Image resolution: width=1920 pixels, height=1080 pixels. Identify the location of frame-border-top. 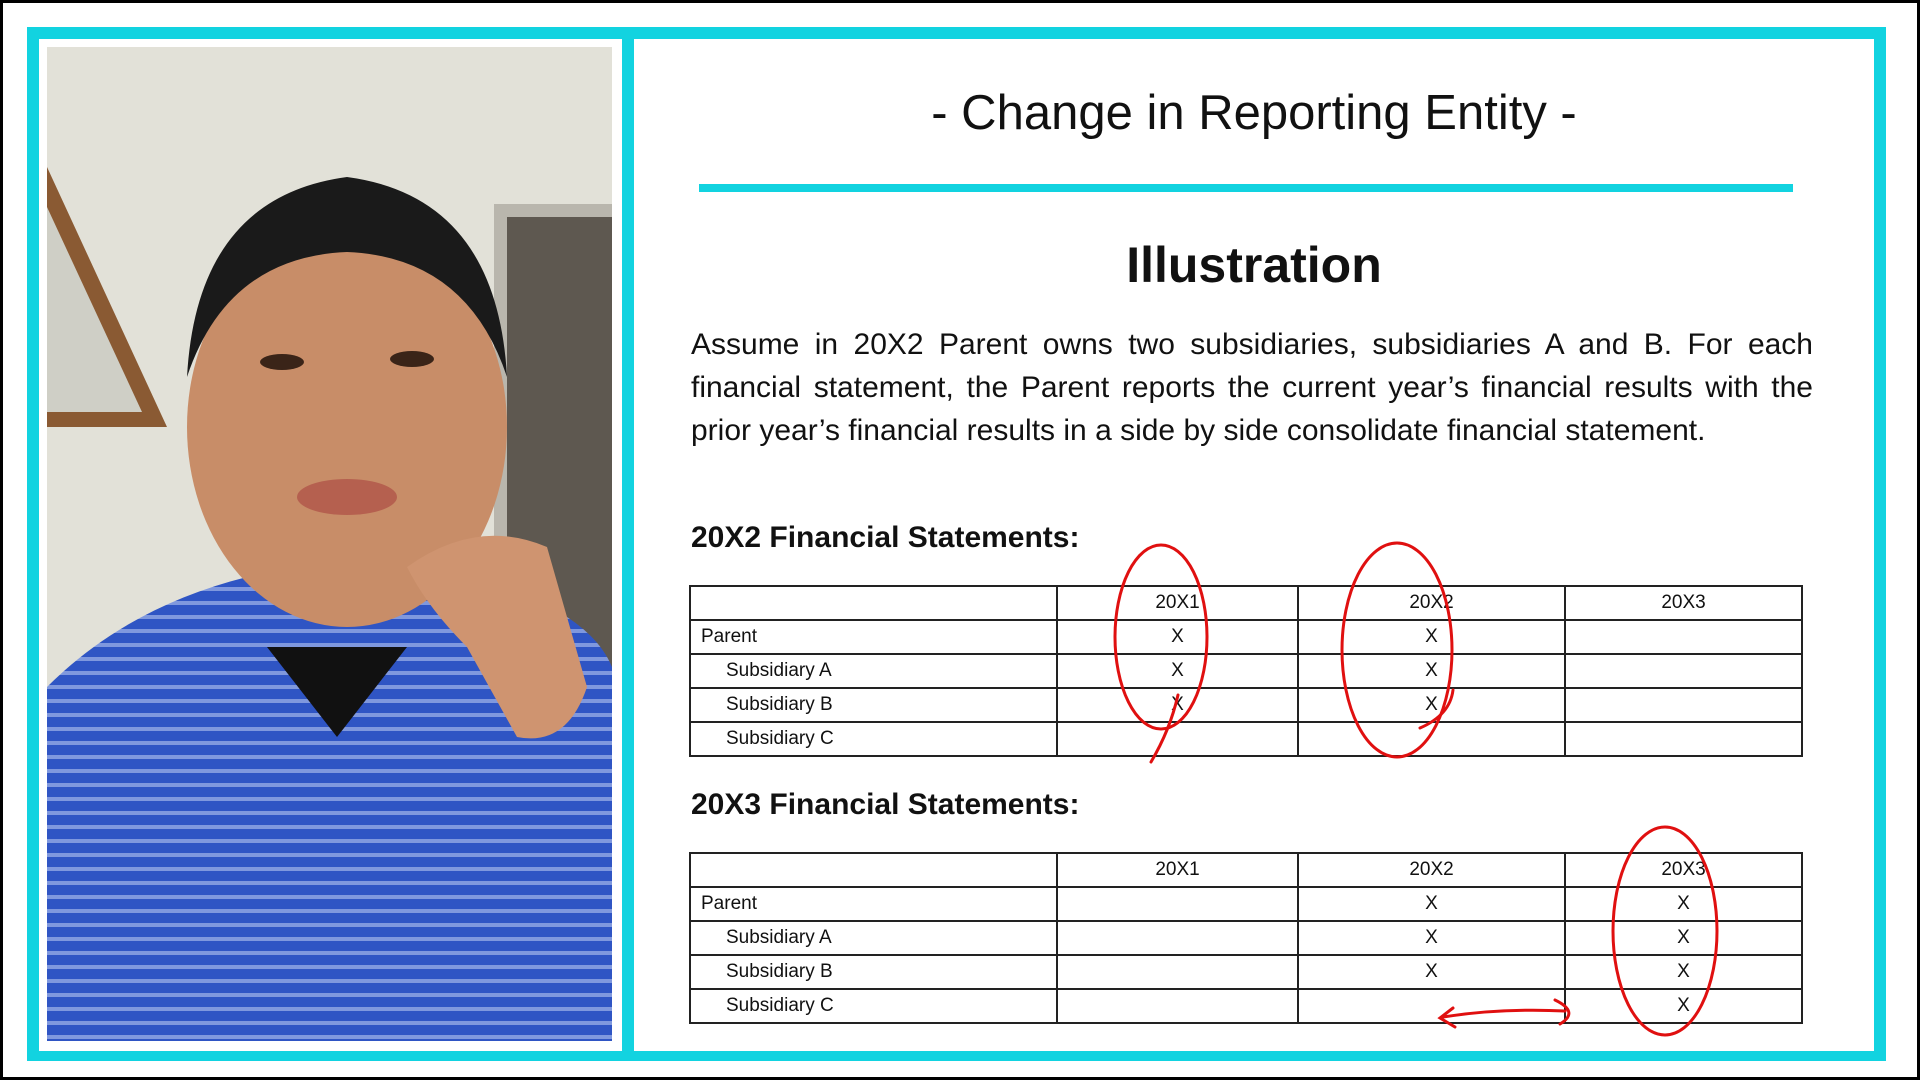
(956, 33).